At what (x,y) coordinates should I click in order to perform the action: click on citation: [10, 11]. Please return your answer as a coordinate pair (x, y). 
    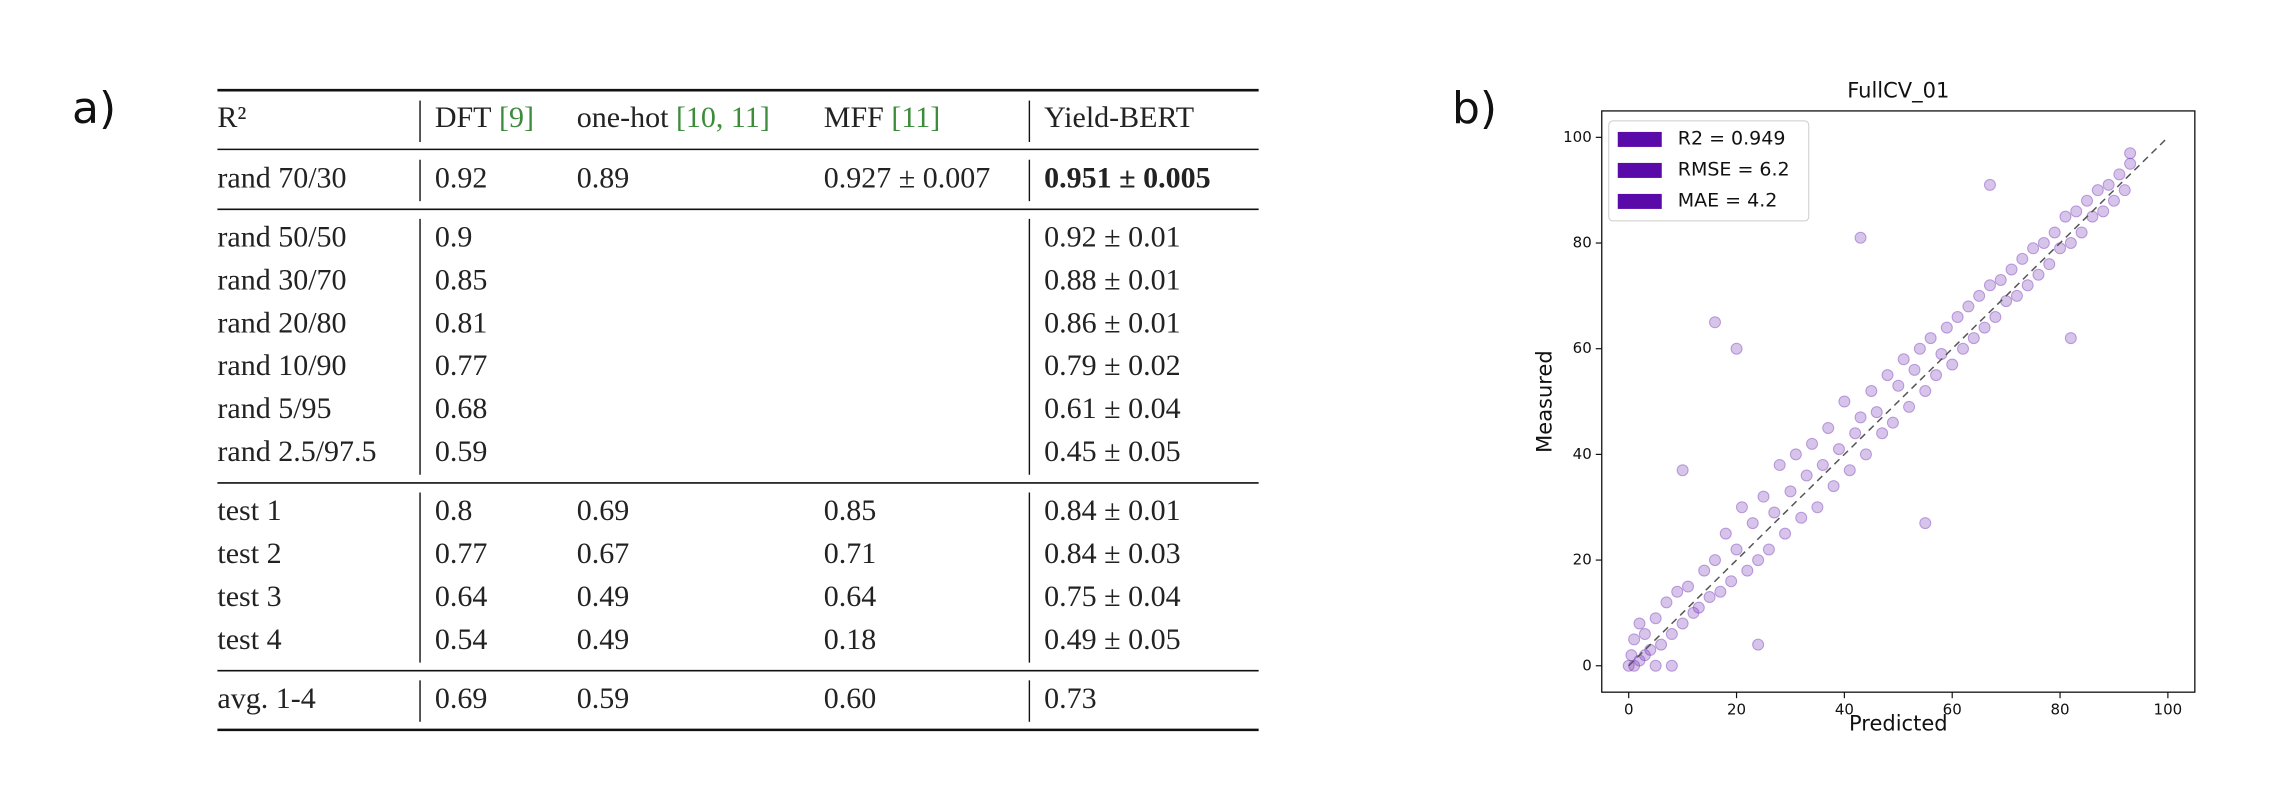
    Looking at the image, I should click on (723, 117).